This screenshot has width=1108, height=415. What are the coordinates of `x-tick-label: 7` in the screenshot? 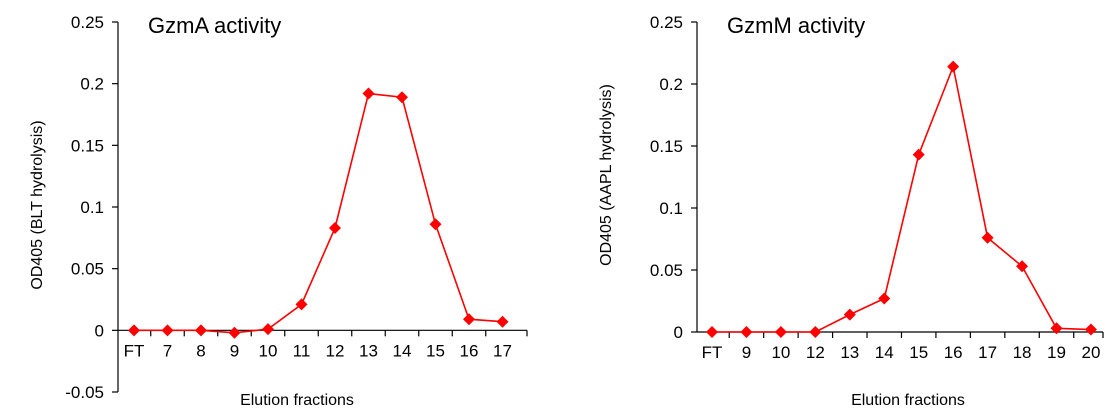 It's located at (167, 350).